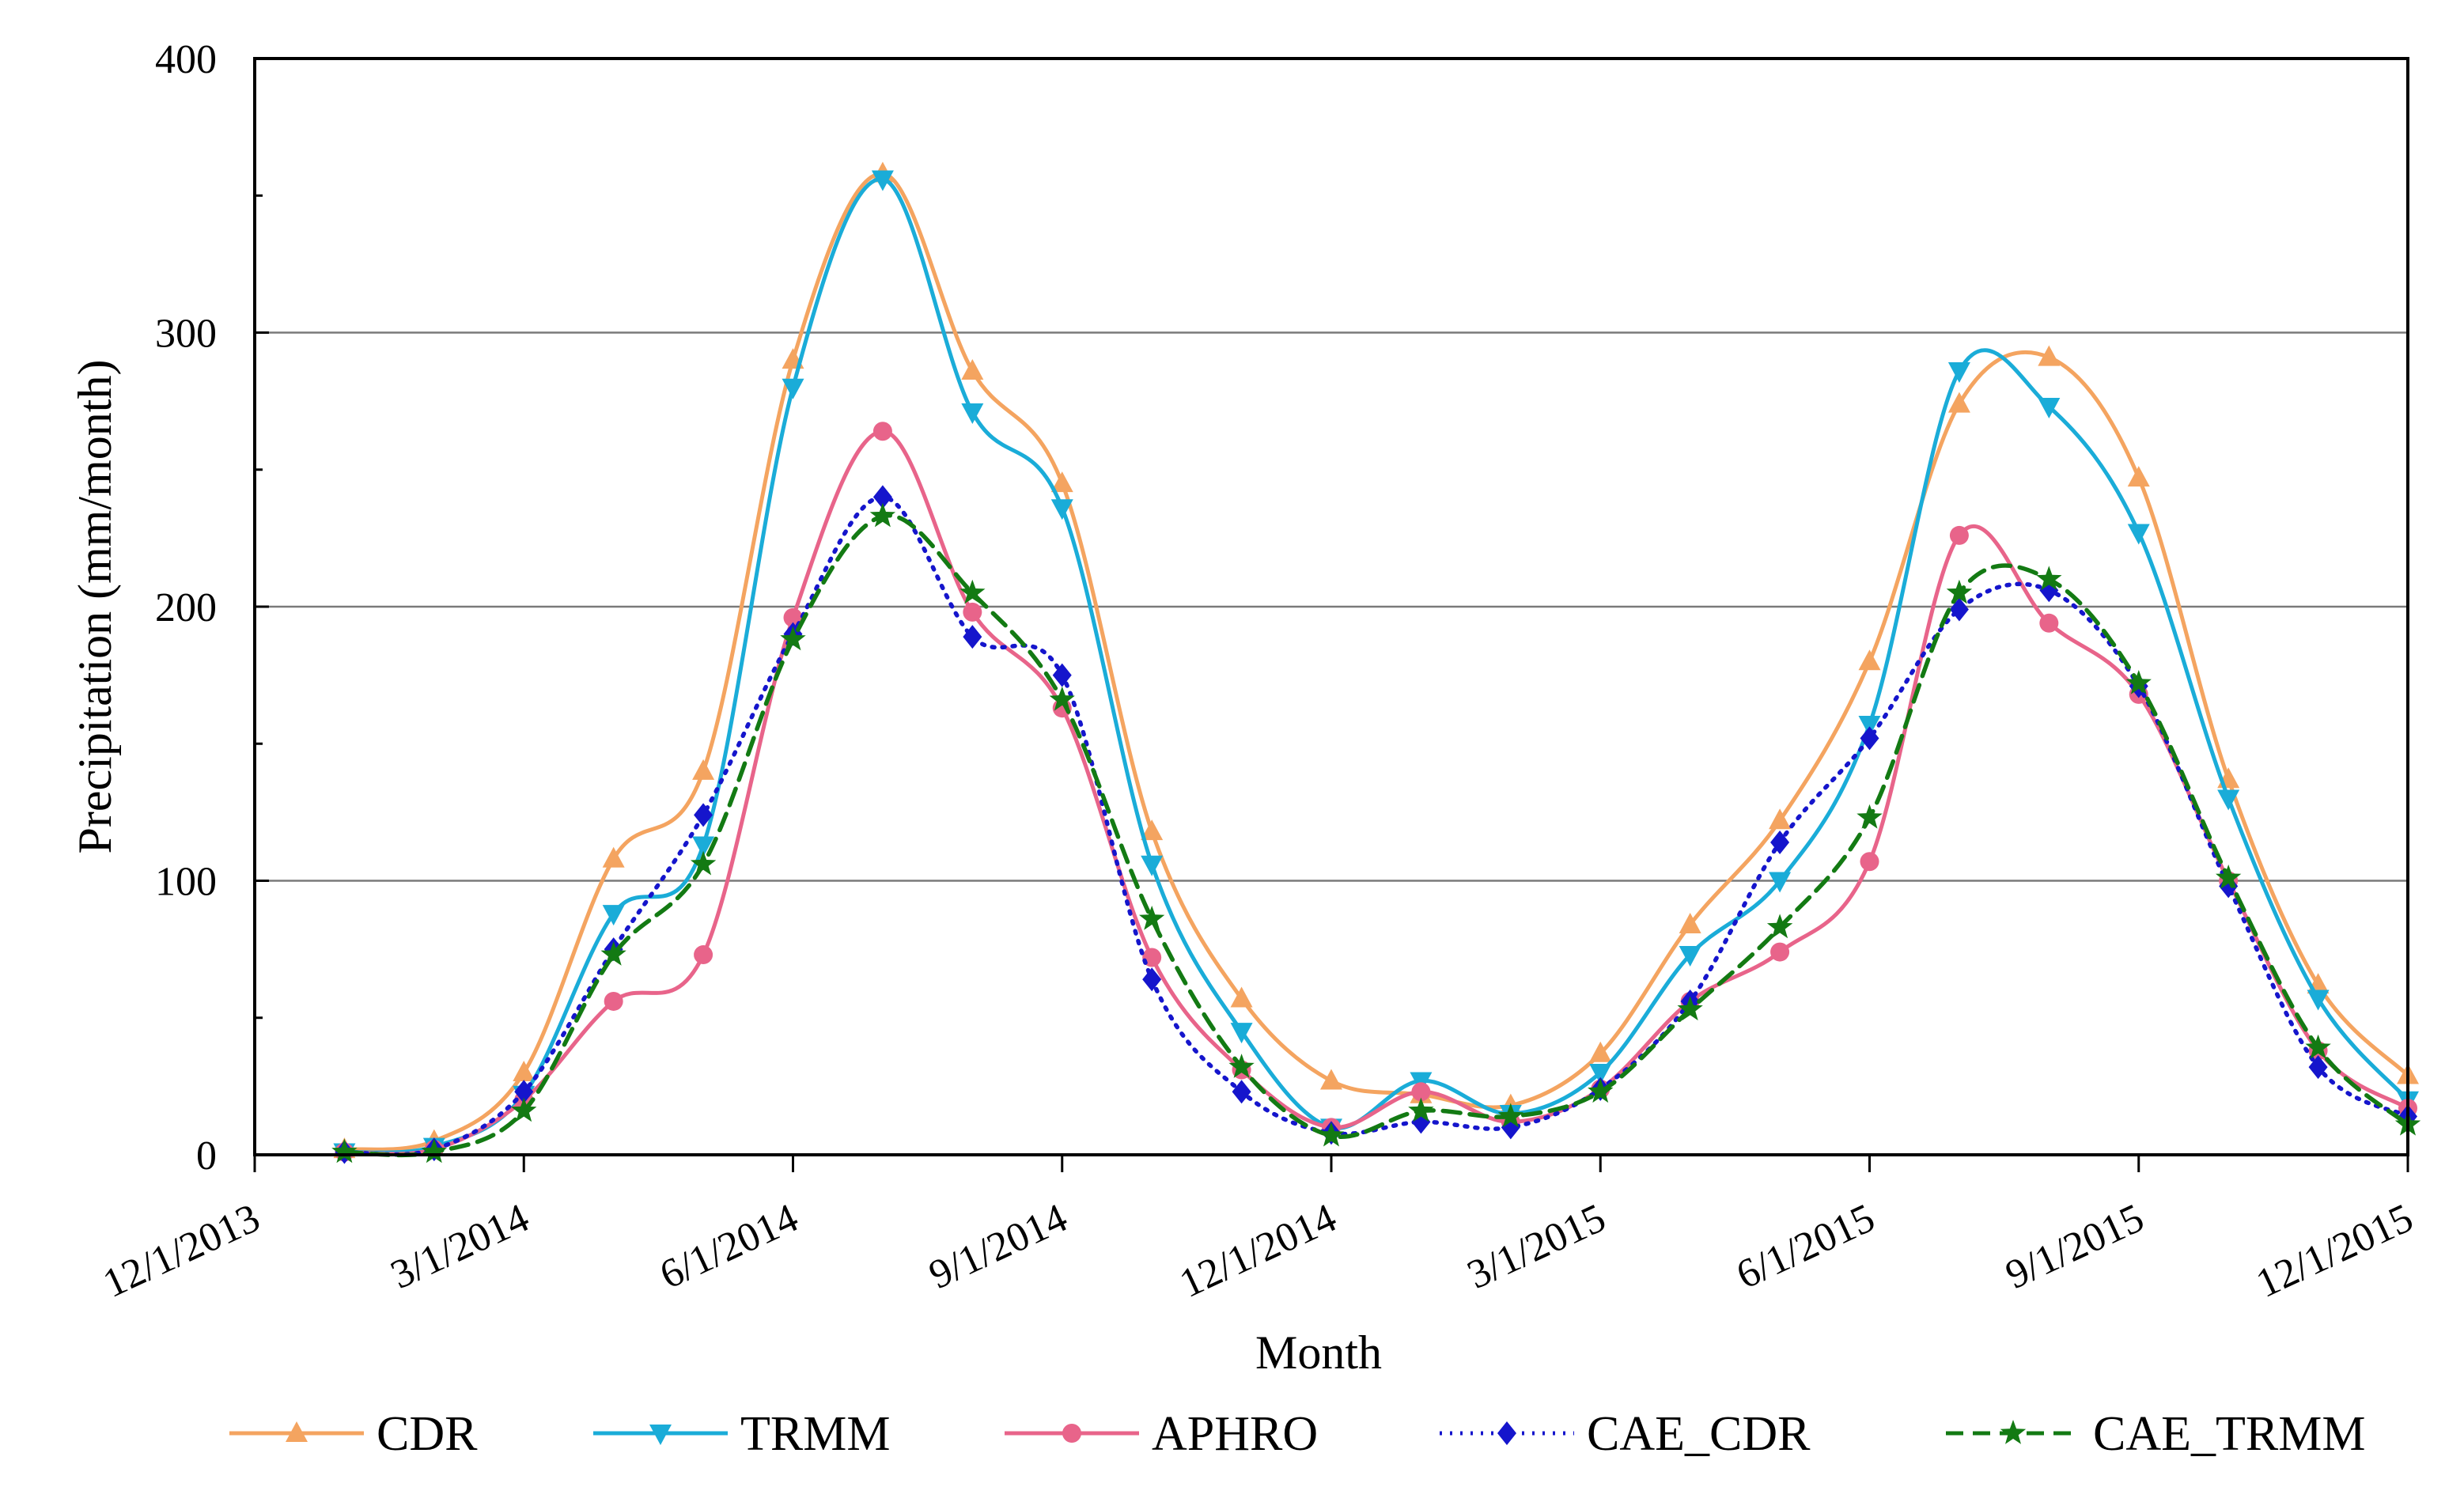 This screenshot has width=2464, height=1506. Describe the element at coordinates (95, 607) in the screenshot. I see `y-axis-title: Precipitation (mm/month)` at that location.